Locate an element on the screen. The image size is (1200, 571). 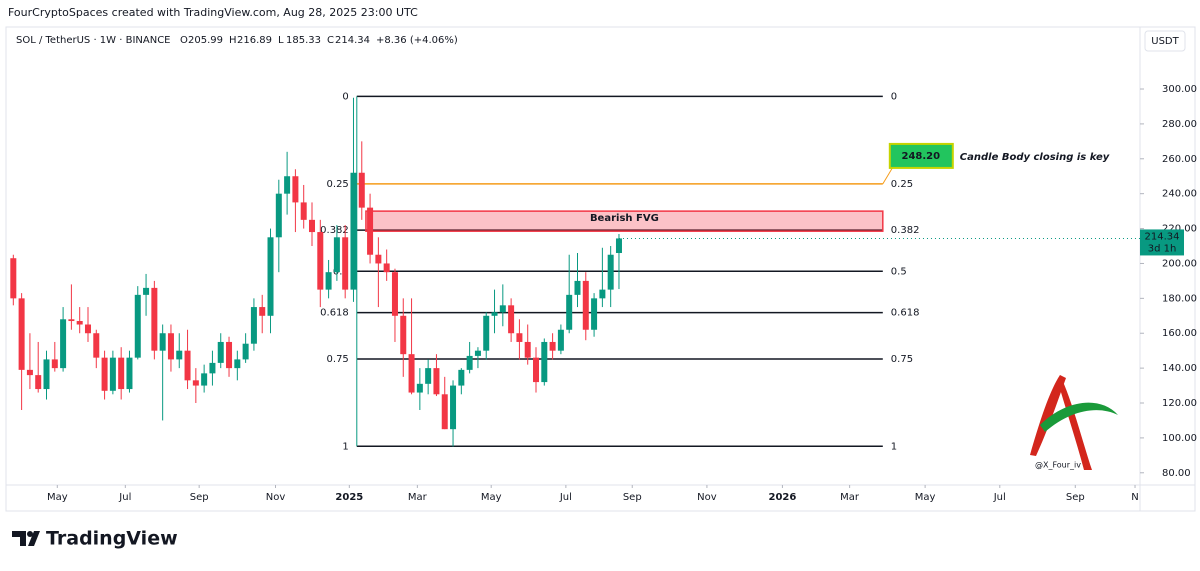
fvg-label: Bearish FVG is located at coordinates (624, 218).